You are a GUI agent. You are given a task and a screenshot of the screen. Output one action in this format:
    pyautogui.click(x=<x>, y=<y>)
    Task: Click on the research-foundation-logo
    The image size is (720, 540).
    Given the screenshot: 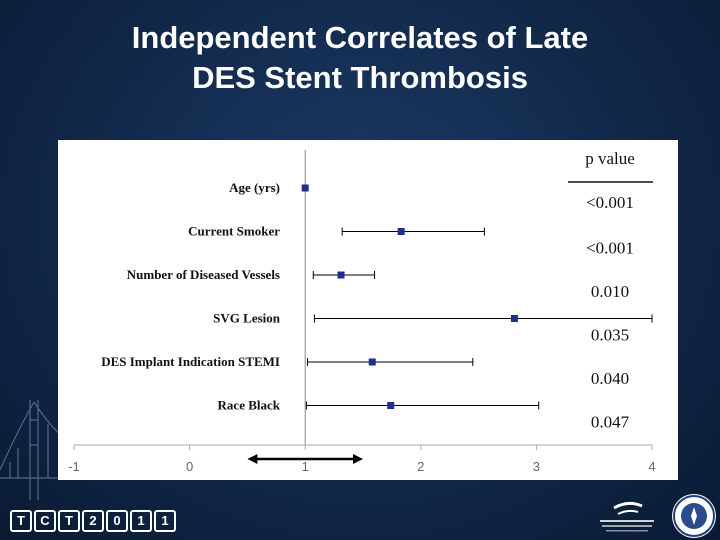 What is the action you would take?
    pyautogui.click(x=627, y=516)
    